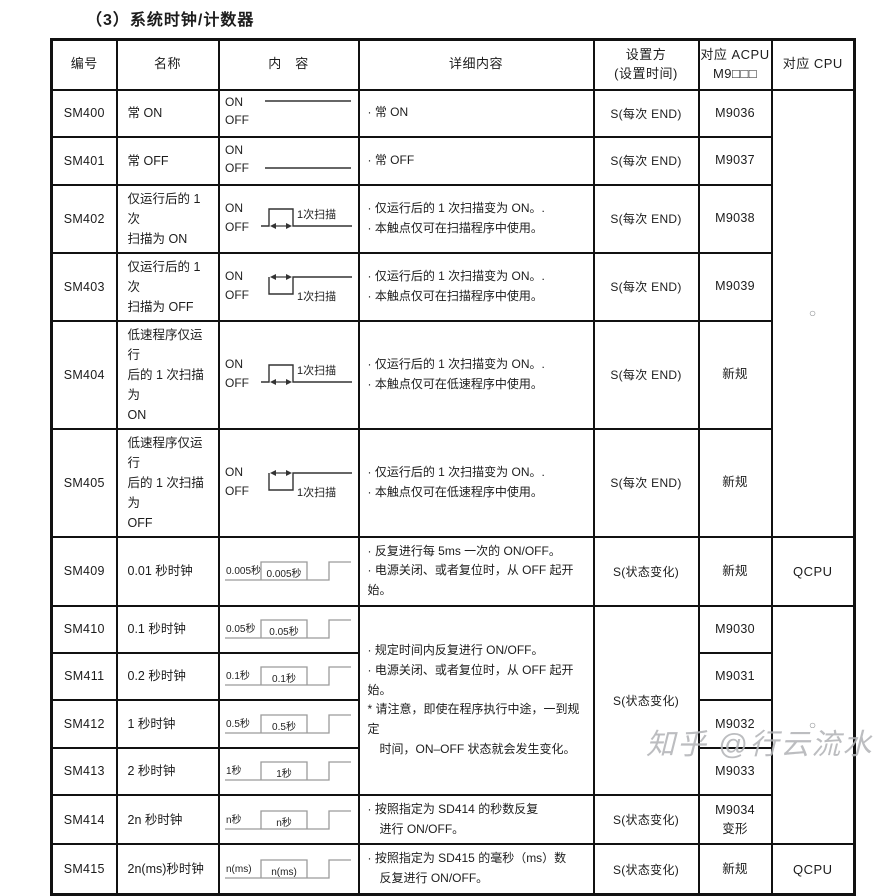 The height and width of the screenshot is (896, 890). Describe the element at coordinates (735, 676) in the screenshot. I see `row-acpu: M9031` at that location.